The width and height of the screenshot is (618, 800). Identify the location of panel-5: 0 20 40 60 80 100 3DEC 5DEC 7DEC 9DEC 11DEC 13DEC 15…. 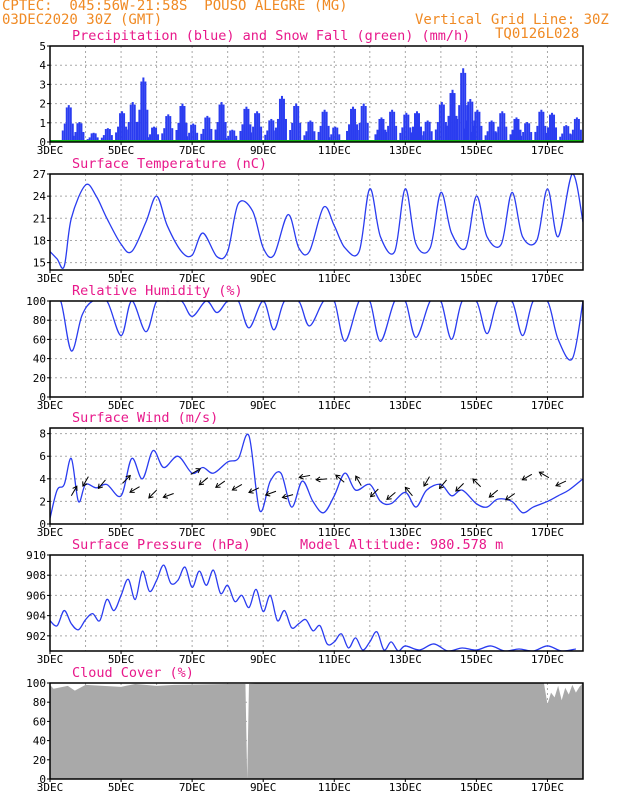
(305, 729).